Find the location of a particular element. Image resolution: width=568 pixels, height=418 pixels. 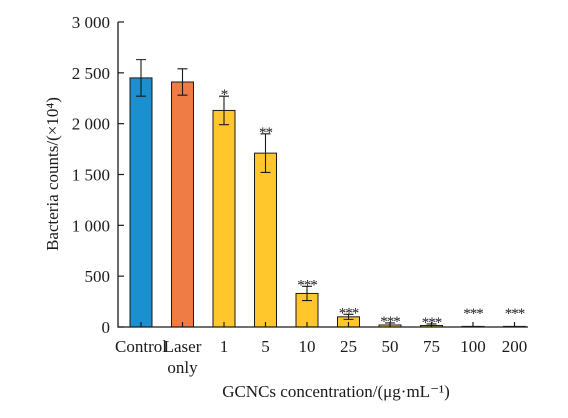

y-axis-title: Bacteria counts/(×10⁴) is located at coordinates (52, 174).